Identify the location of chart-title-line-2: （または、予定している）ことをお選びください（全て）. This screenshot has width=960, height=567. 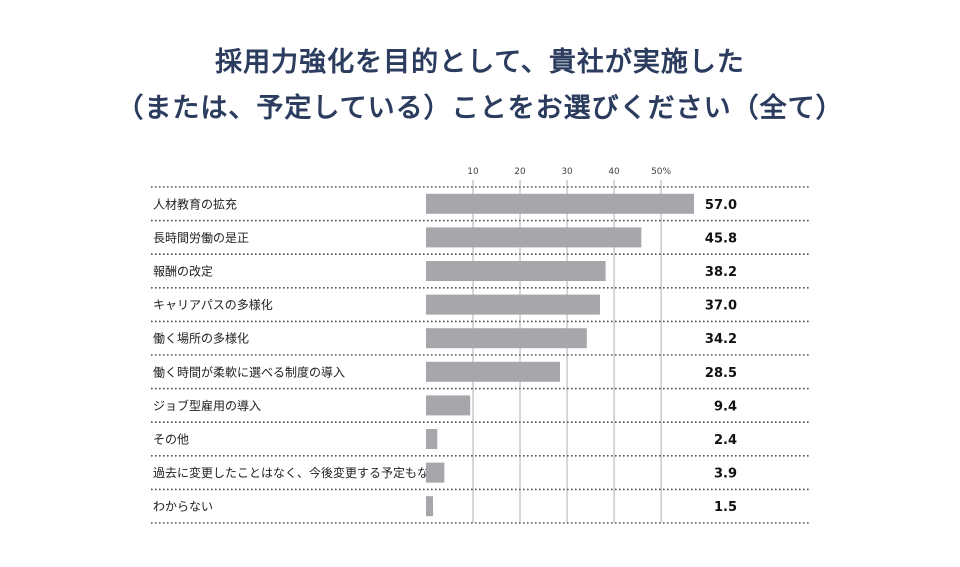
(480, 108).